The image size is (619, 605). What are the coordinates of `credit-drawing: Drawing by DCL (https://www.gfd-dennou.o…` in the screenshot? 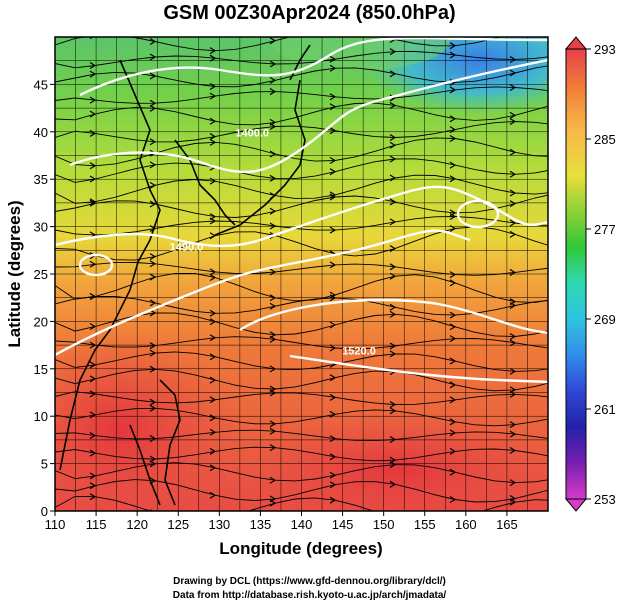 It's located at (309, 581).